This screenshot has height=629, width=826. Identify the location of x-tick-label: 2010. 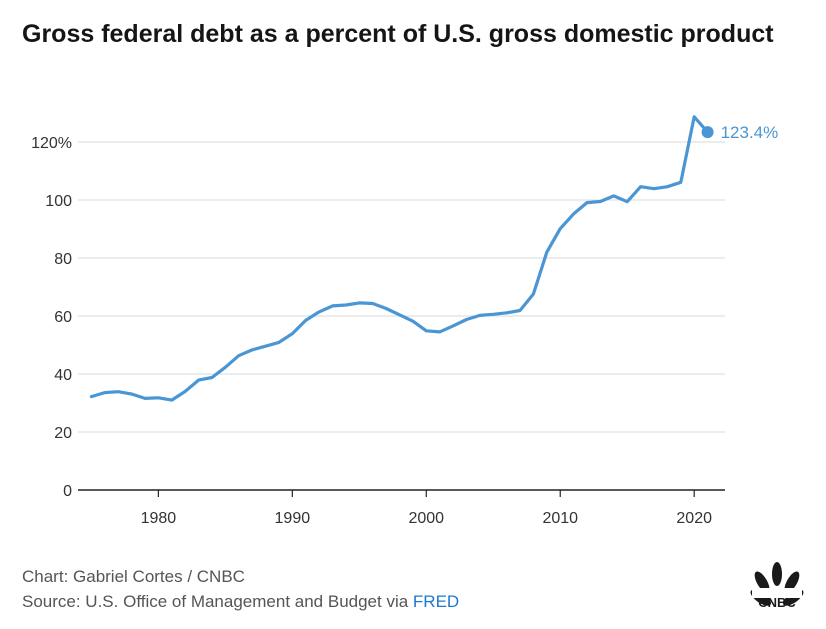
(560, 518).